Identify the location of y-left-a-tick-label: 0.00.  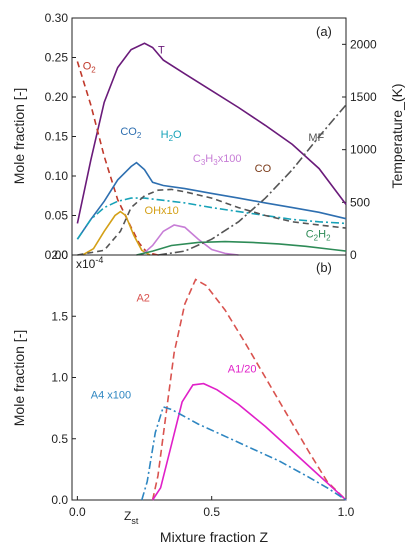
(57, 255).